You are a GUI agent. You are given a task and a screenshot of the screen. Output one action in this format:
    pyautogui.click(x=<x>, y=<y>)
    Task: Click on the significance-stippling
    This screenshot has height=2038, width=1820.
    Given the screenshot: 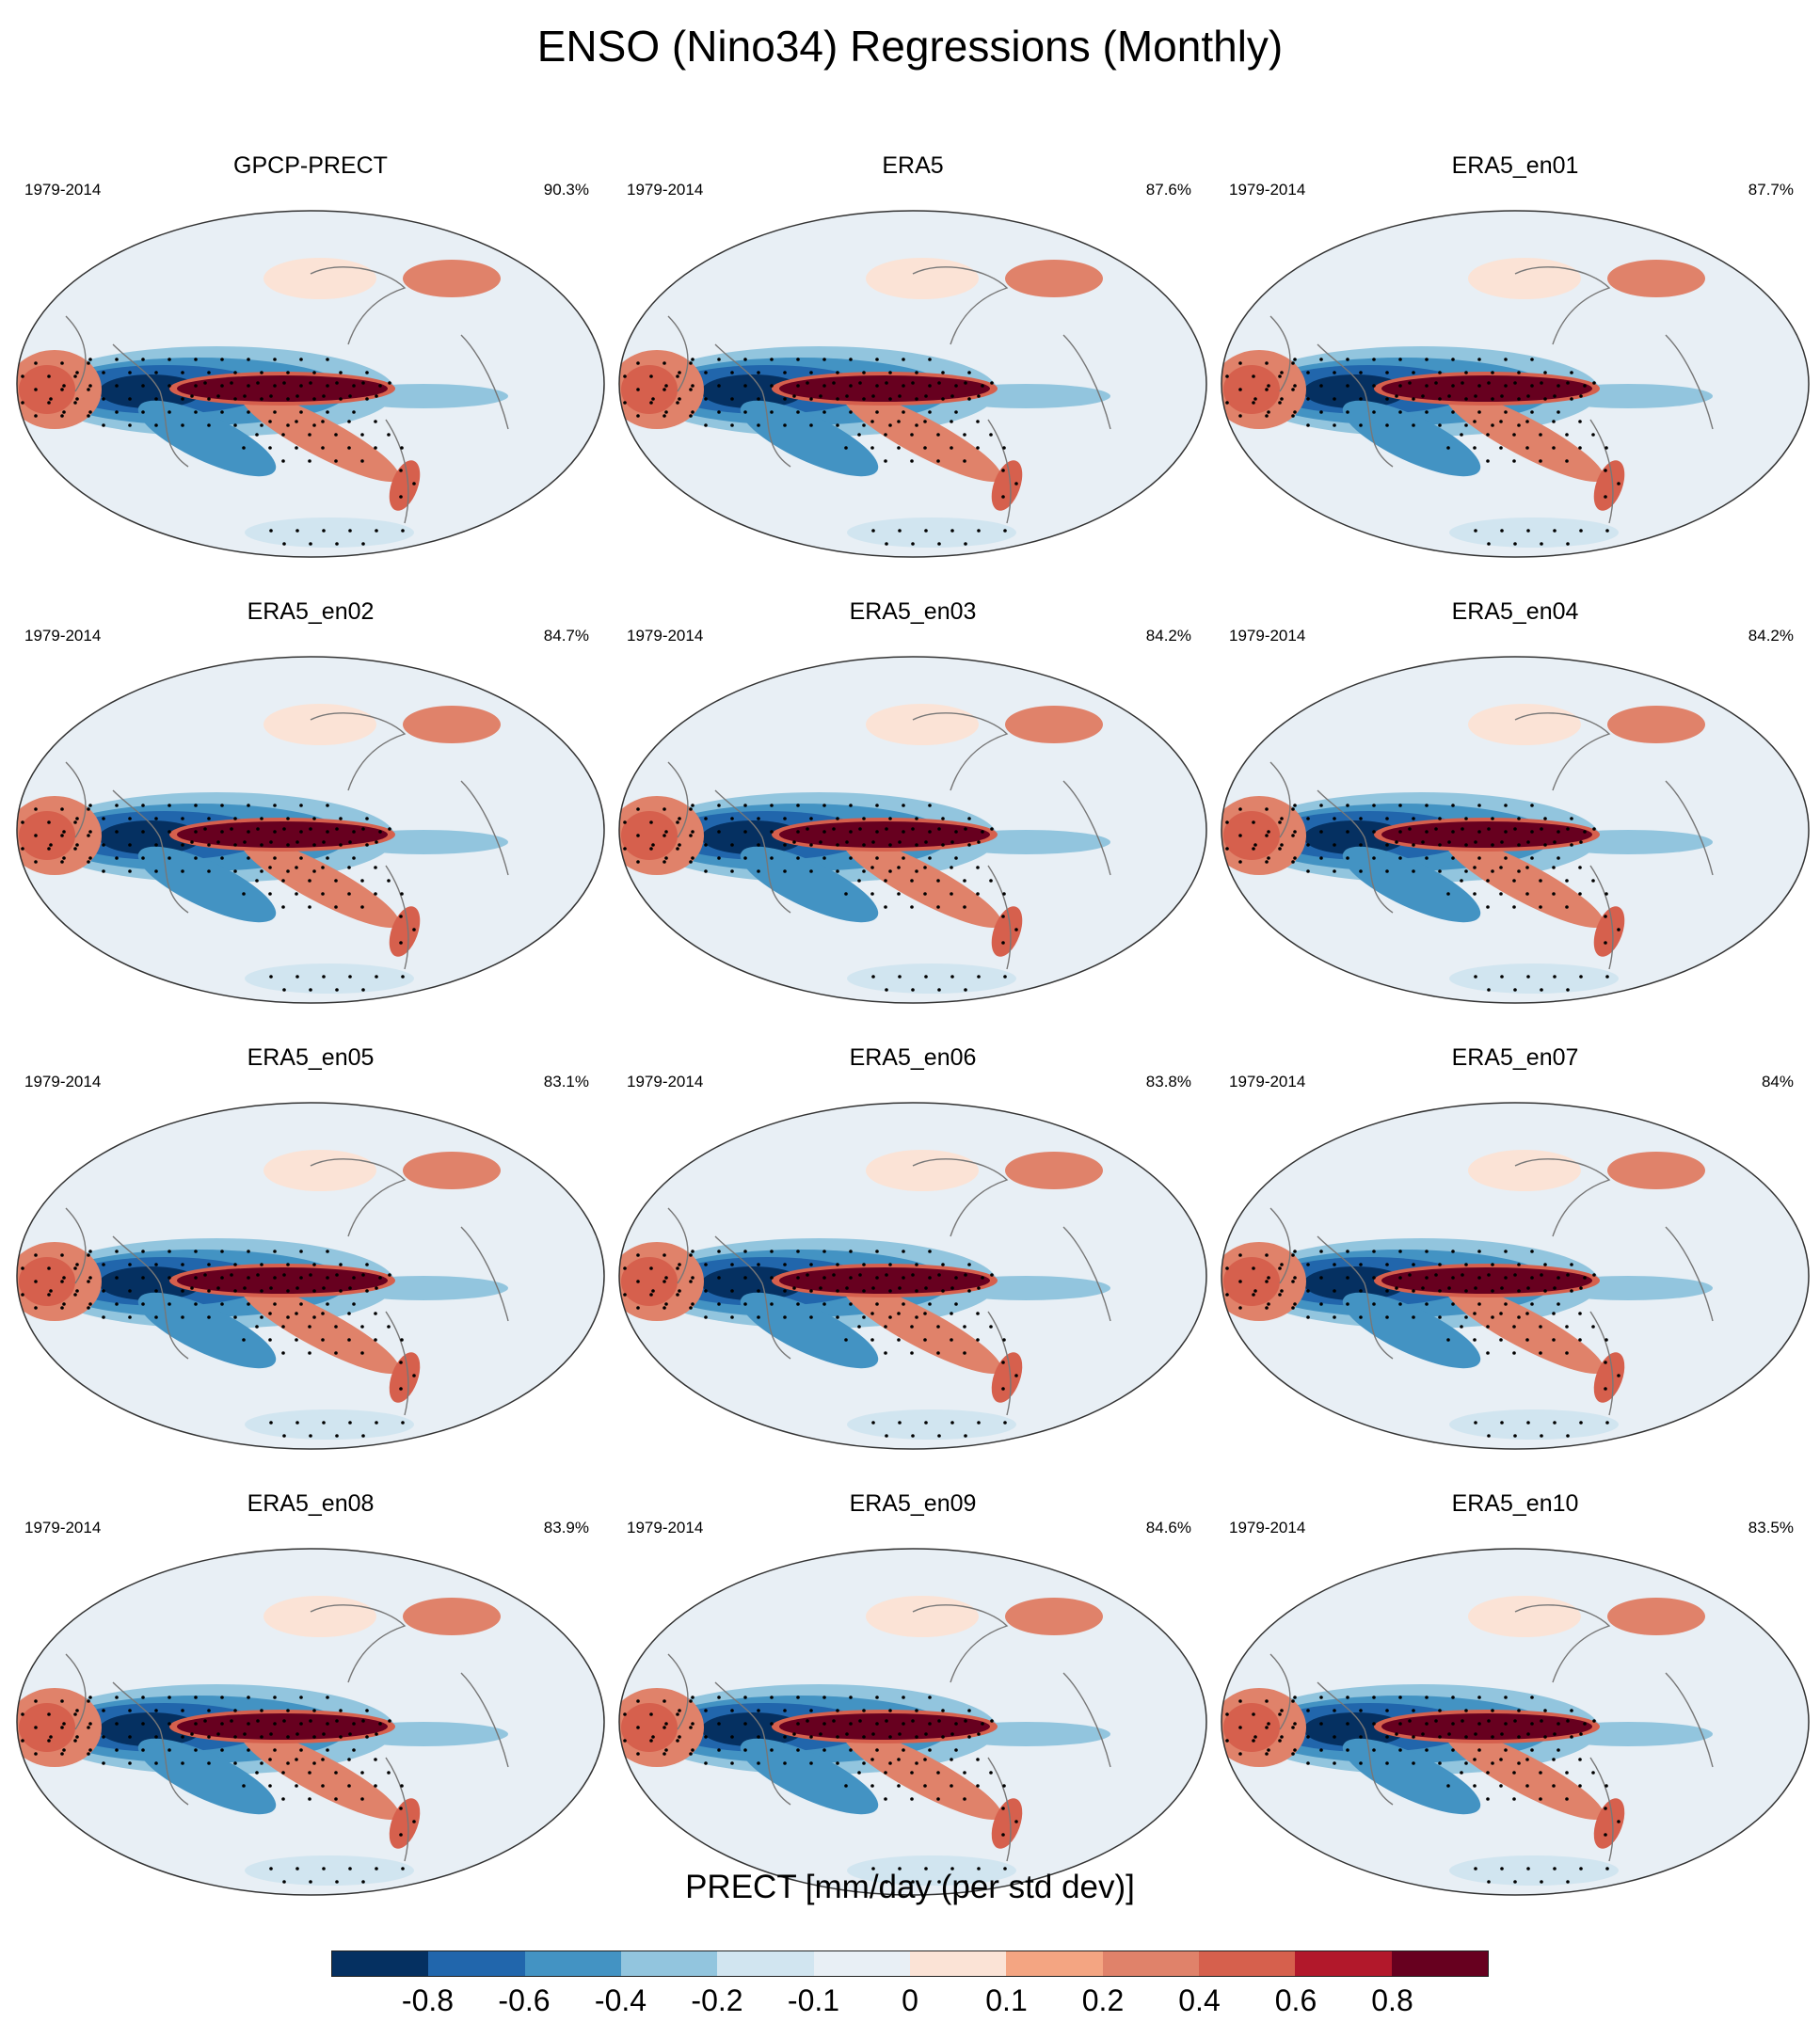 What is the action you would take?
    pyautogui.click(x=218, y=1344)
    